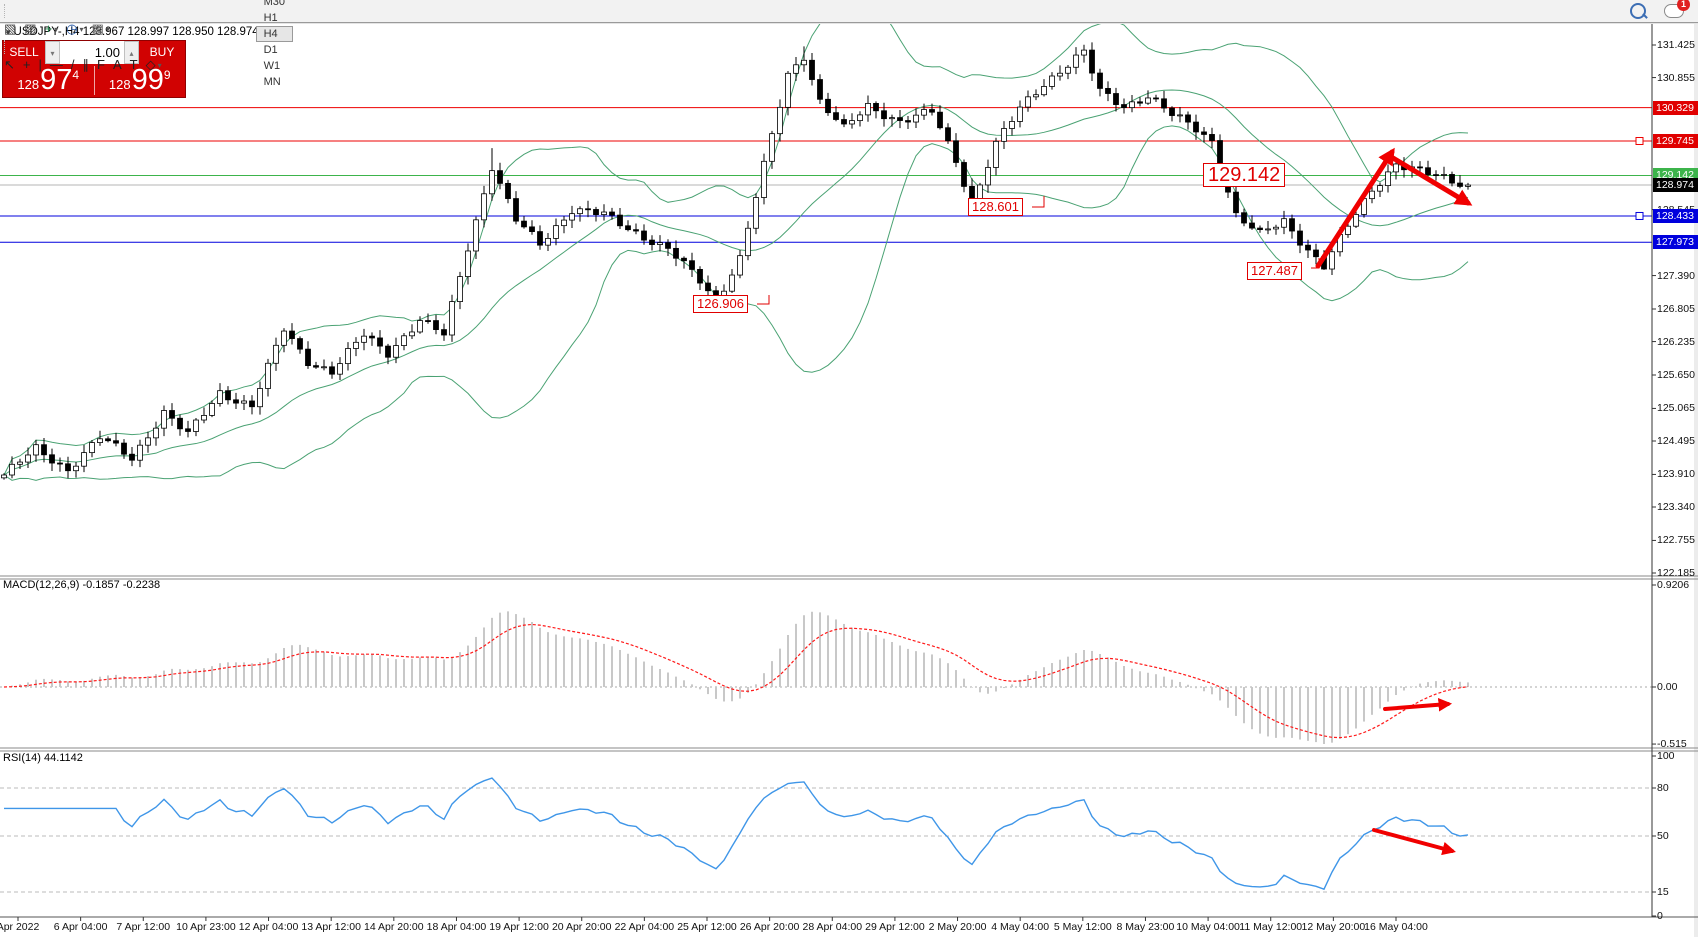 This screenshot has width=1698, height=937. I want to click on line-chart-button: ∿, so click(44, 1).